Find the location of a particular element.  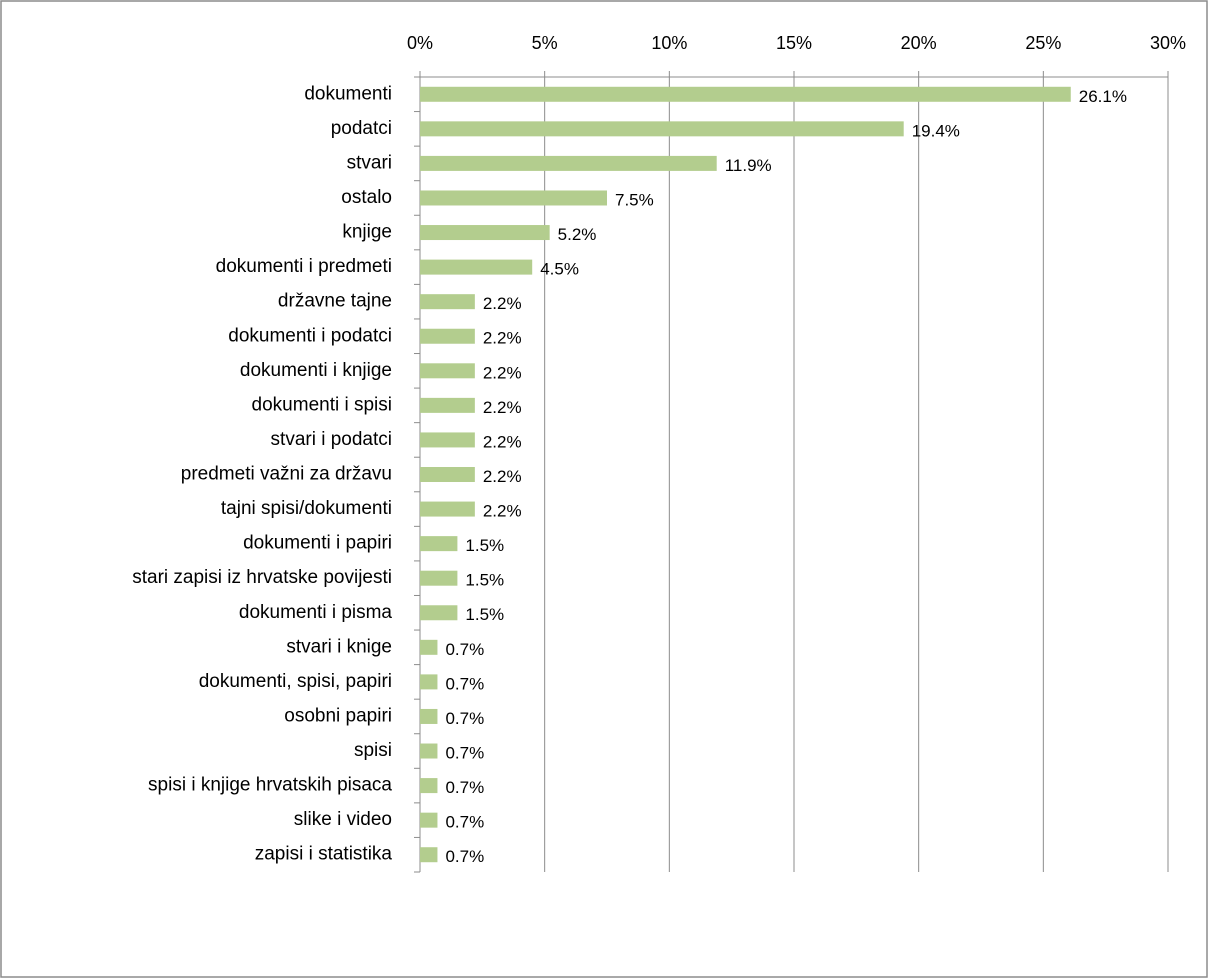

y-tick-label: dokumenti i papiri is located at coordinates (317, 543).